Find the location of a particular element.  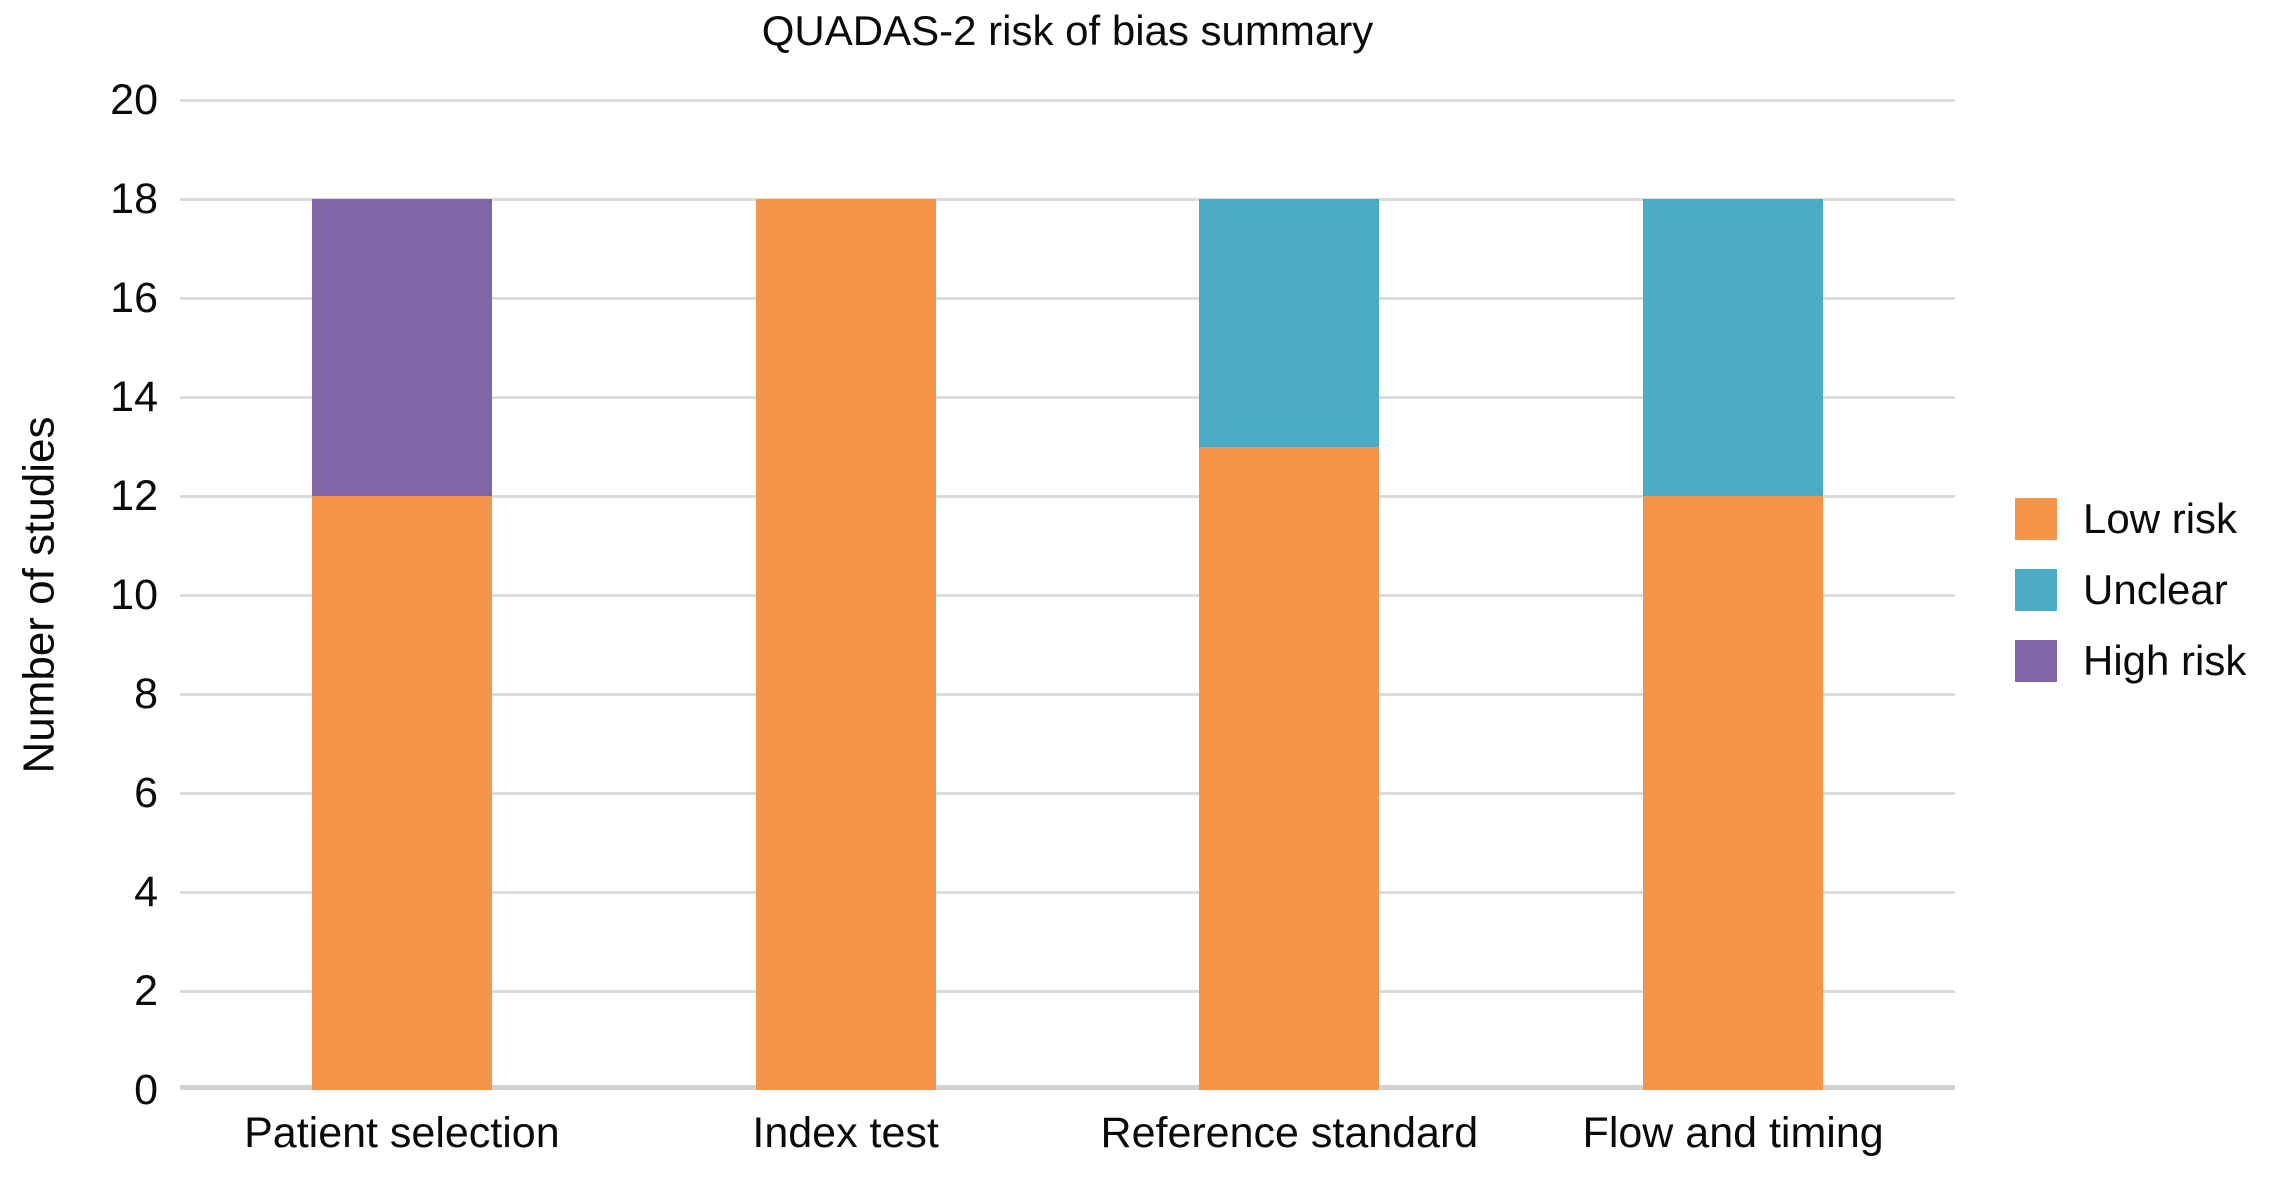

bar-flow-and-timing is located at coordinates (1733, 644).